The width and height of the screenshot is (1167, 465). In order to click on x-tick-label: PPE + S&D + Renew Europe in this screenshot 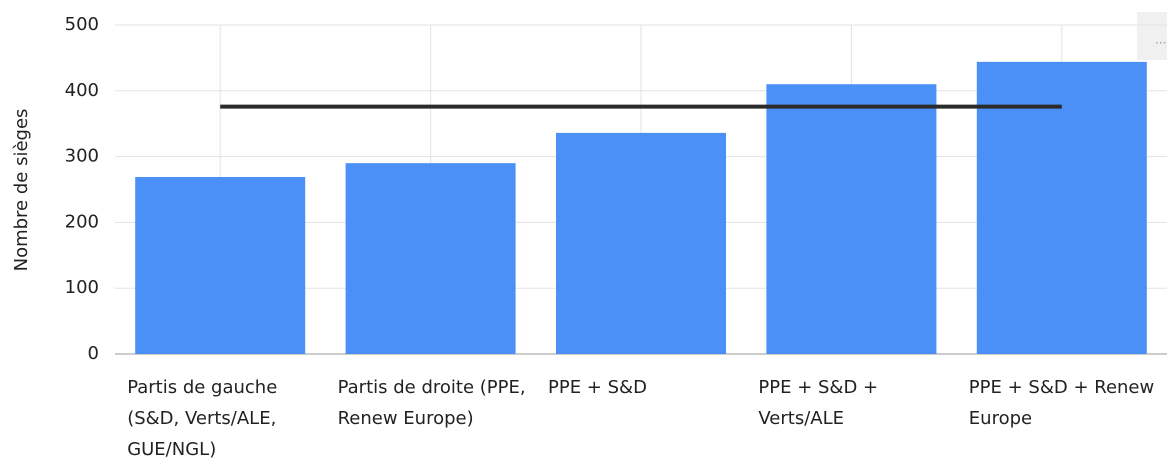, I will do `click(1061, 403)`.